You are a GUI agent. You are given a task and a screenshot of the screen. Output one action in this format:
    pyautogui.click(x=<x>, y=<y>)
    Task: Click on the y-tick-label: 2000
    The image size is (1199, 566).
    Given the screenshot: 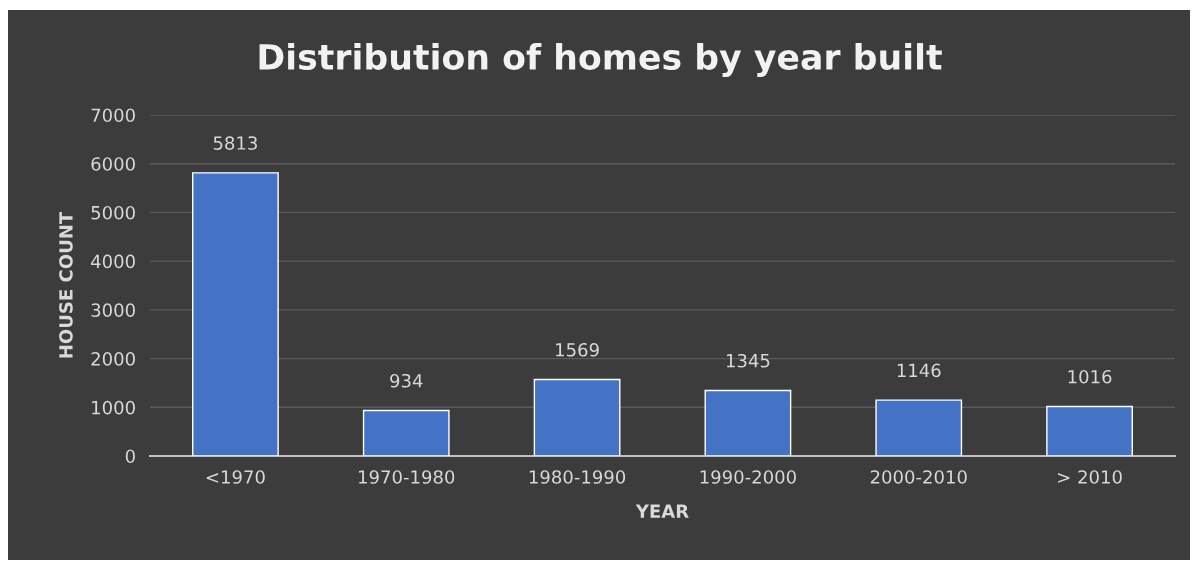 What is the action you would take?
    pyautogui.click(x=113, y=359)
    